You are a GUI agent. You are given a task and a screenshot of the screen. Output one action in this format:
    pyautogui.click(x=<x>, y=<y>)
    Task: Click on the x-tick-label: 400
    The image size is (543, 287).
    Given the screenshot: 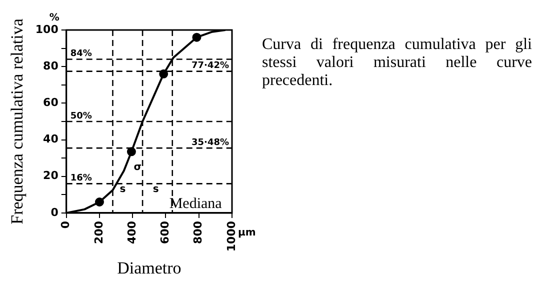 What is the action you would take?
    pyautogui.click(x=131, y=232)
    